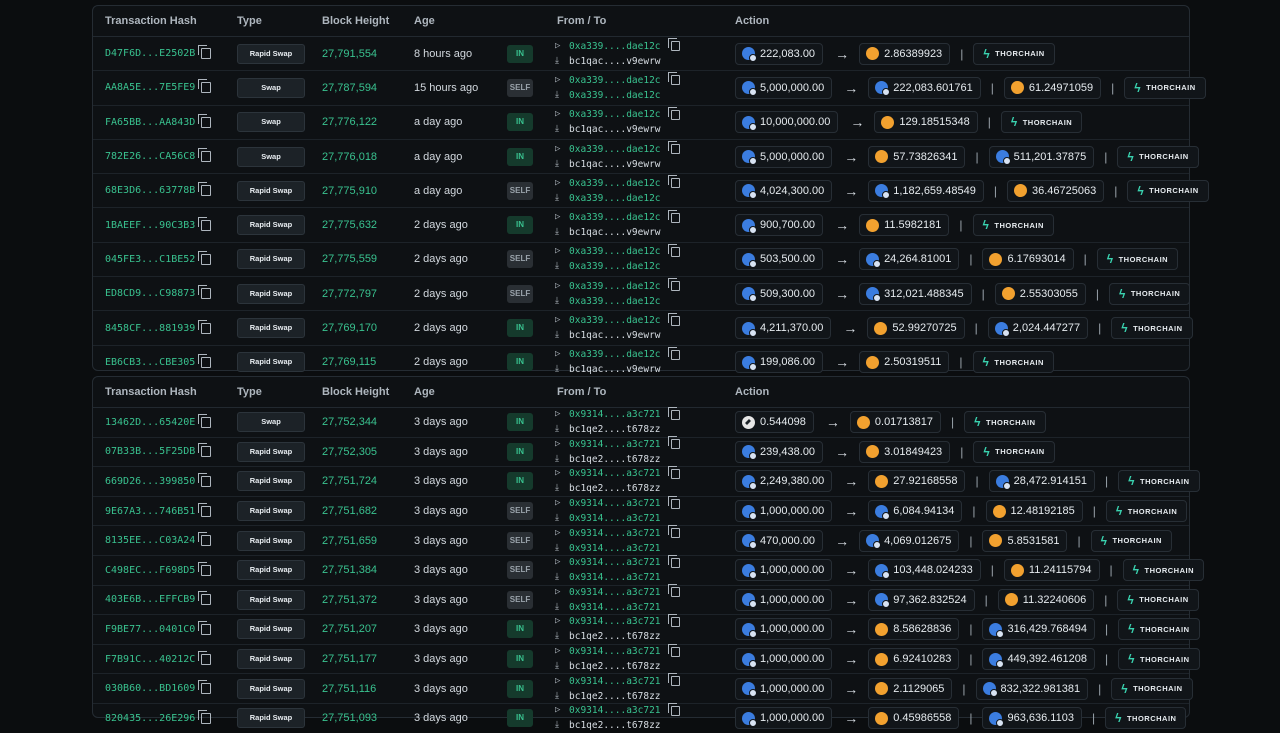 This screenshot has width=1280, height=733. What do you see at coordinates (1025, 540) in the screenshot?
I see `asset-amount-chip: 5.8531581` at bounding box center [1025, 540].